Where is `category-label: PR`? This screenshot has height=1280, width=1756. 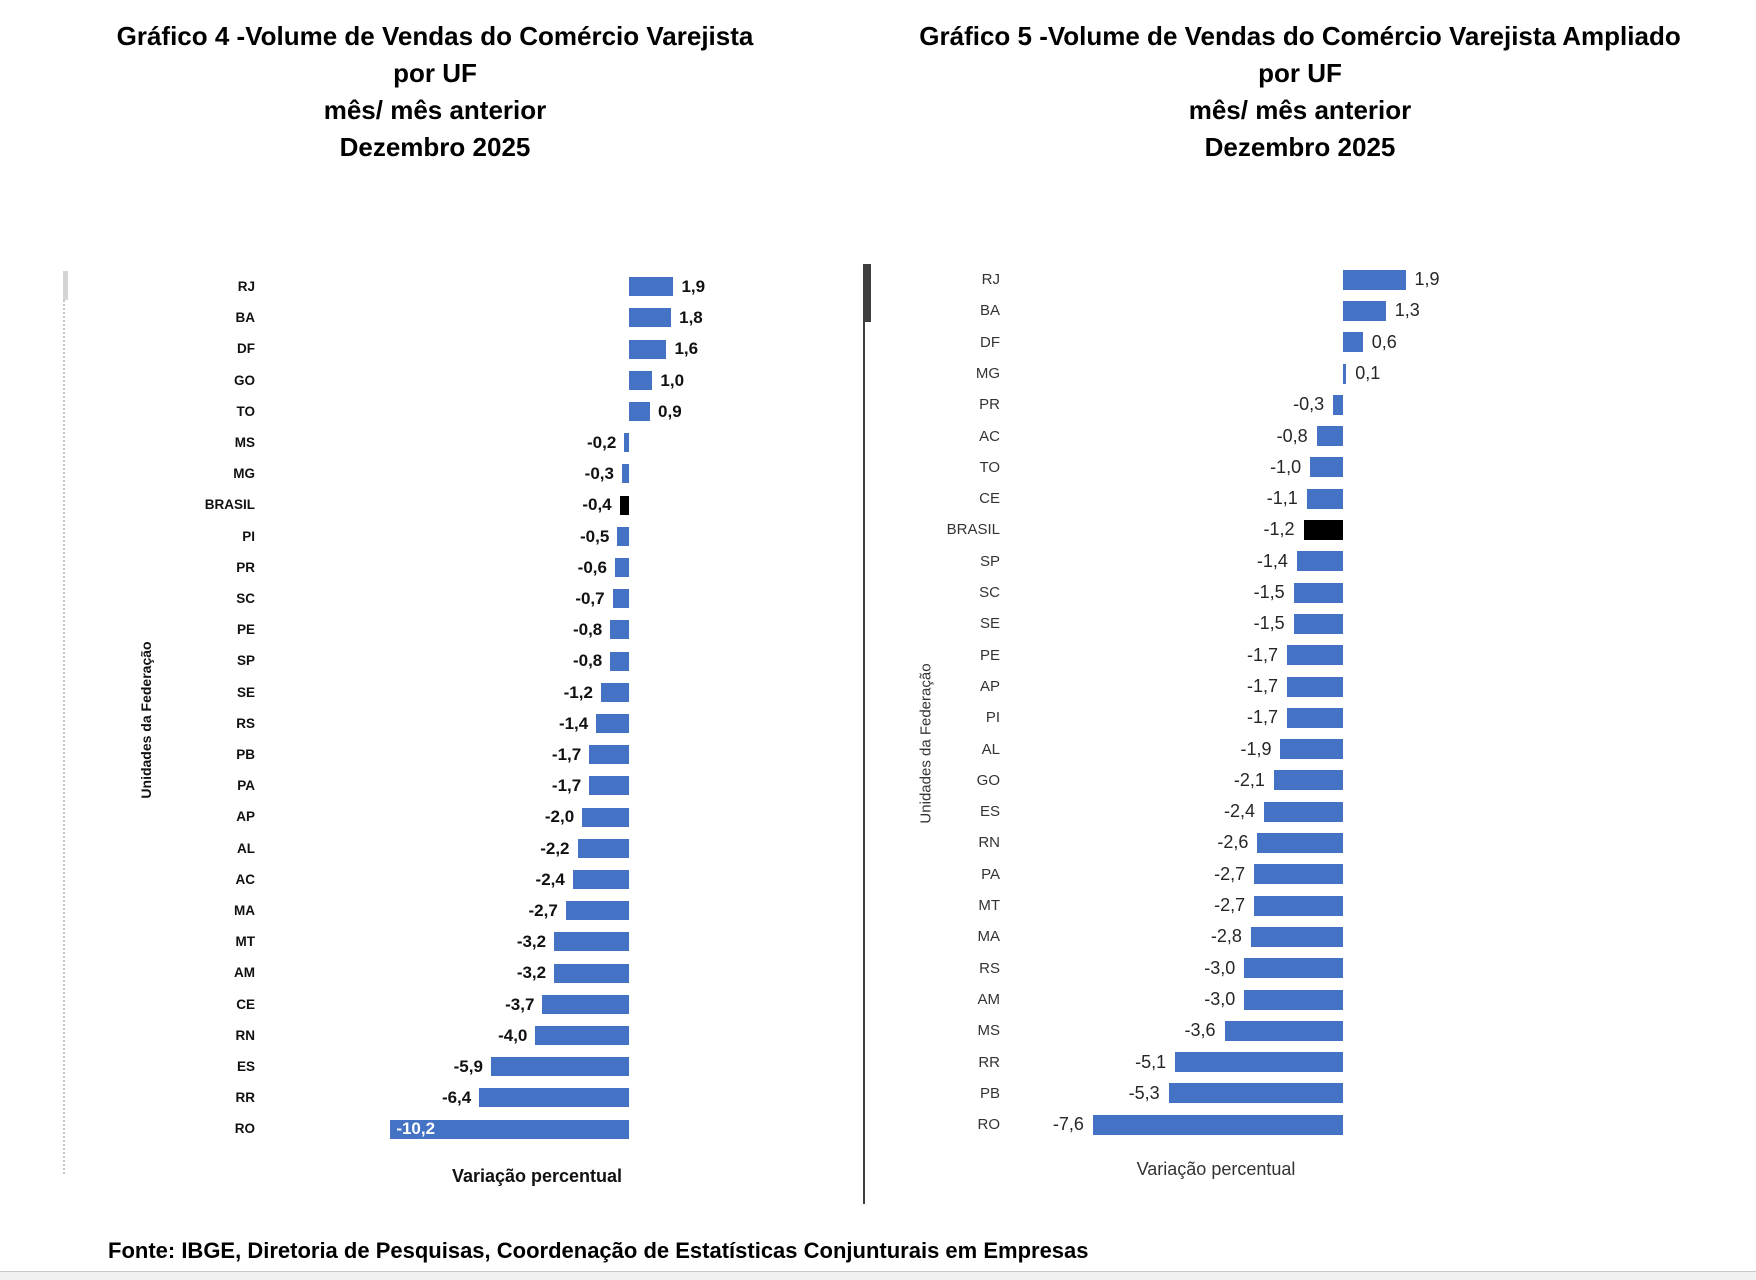
category-label: PR is located at coordinates (989, 405).